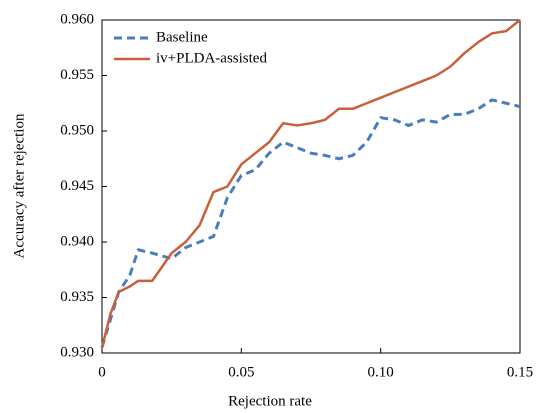 This screenshot has width=539, height=413. I want to click on legend-label: iv+PLDA-assisted, so click(211, 58).